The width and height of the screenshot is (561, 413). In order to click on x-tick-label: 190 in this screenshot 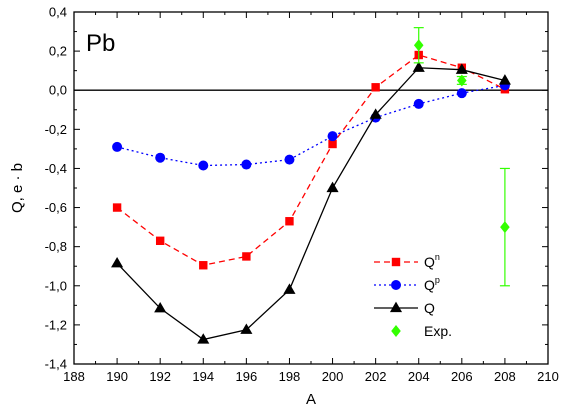, I will do `click(117, 376)`.